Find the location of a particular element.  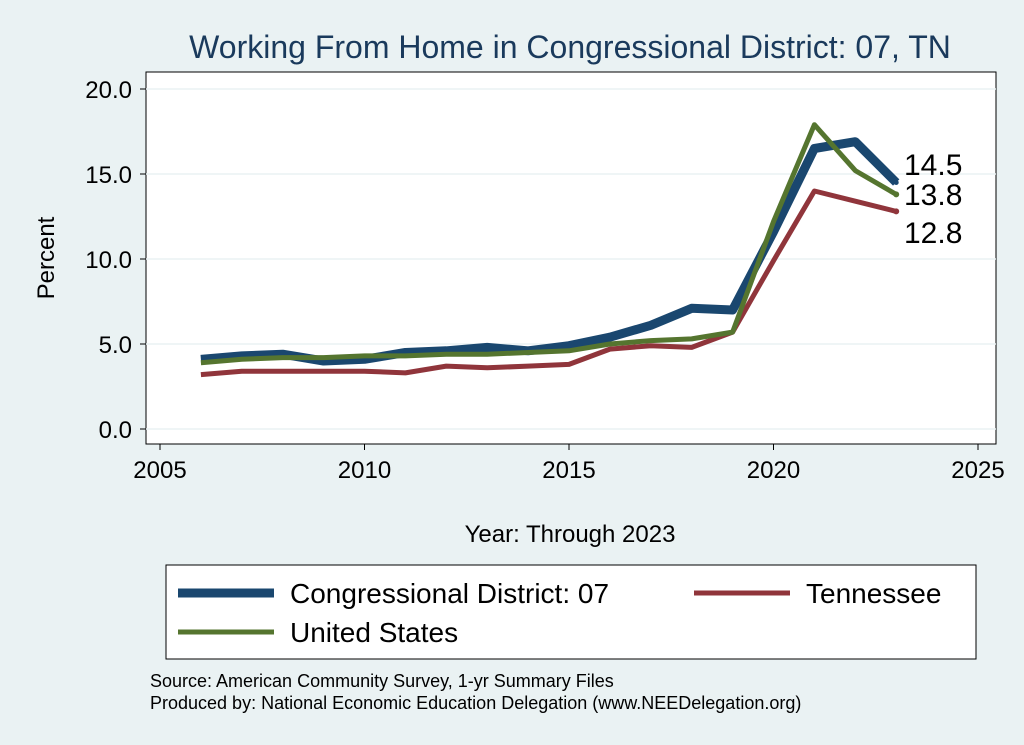

y-axis-label: Percent is located at coordinates (46, 257).